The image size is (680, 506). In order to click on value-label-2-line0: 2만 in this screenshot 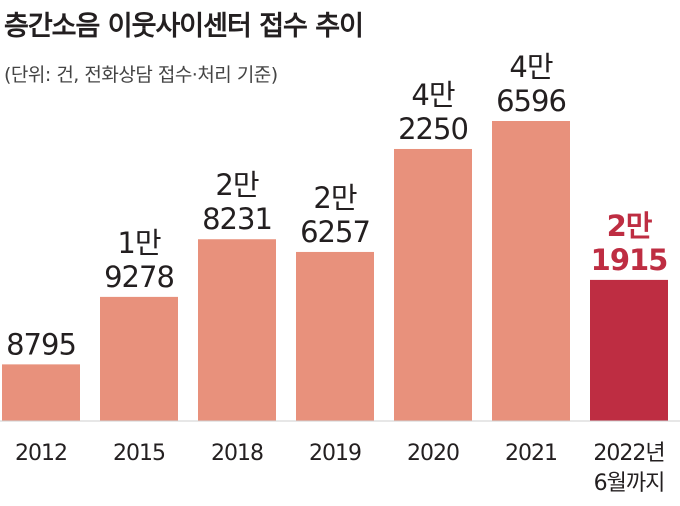, I will do `click(236, 185)`.